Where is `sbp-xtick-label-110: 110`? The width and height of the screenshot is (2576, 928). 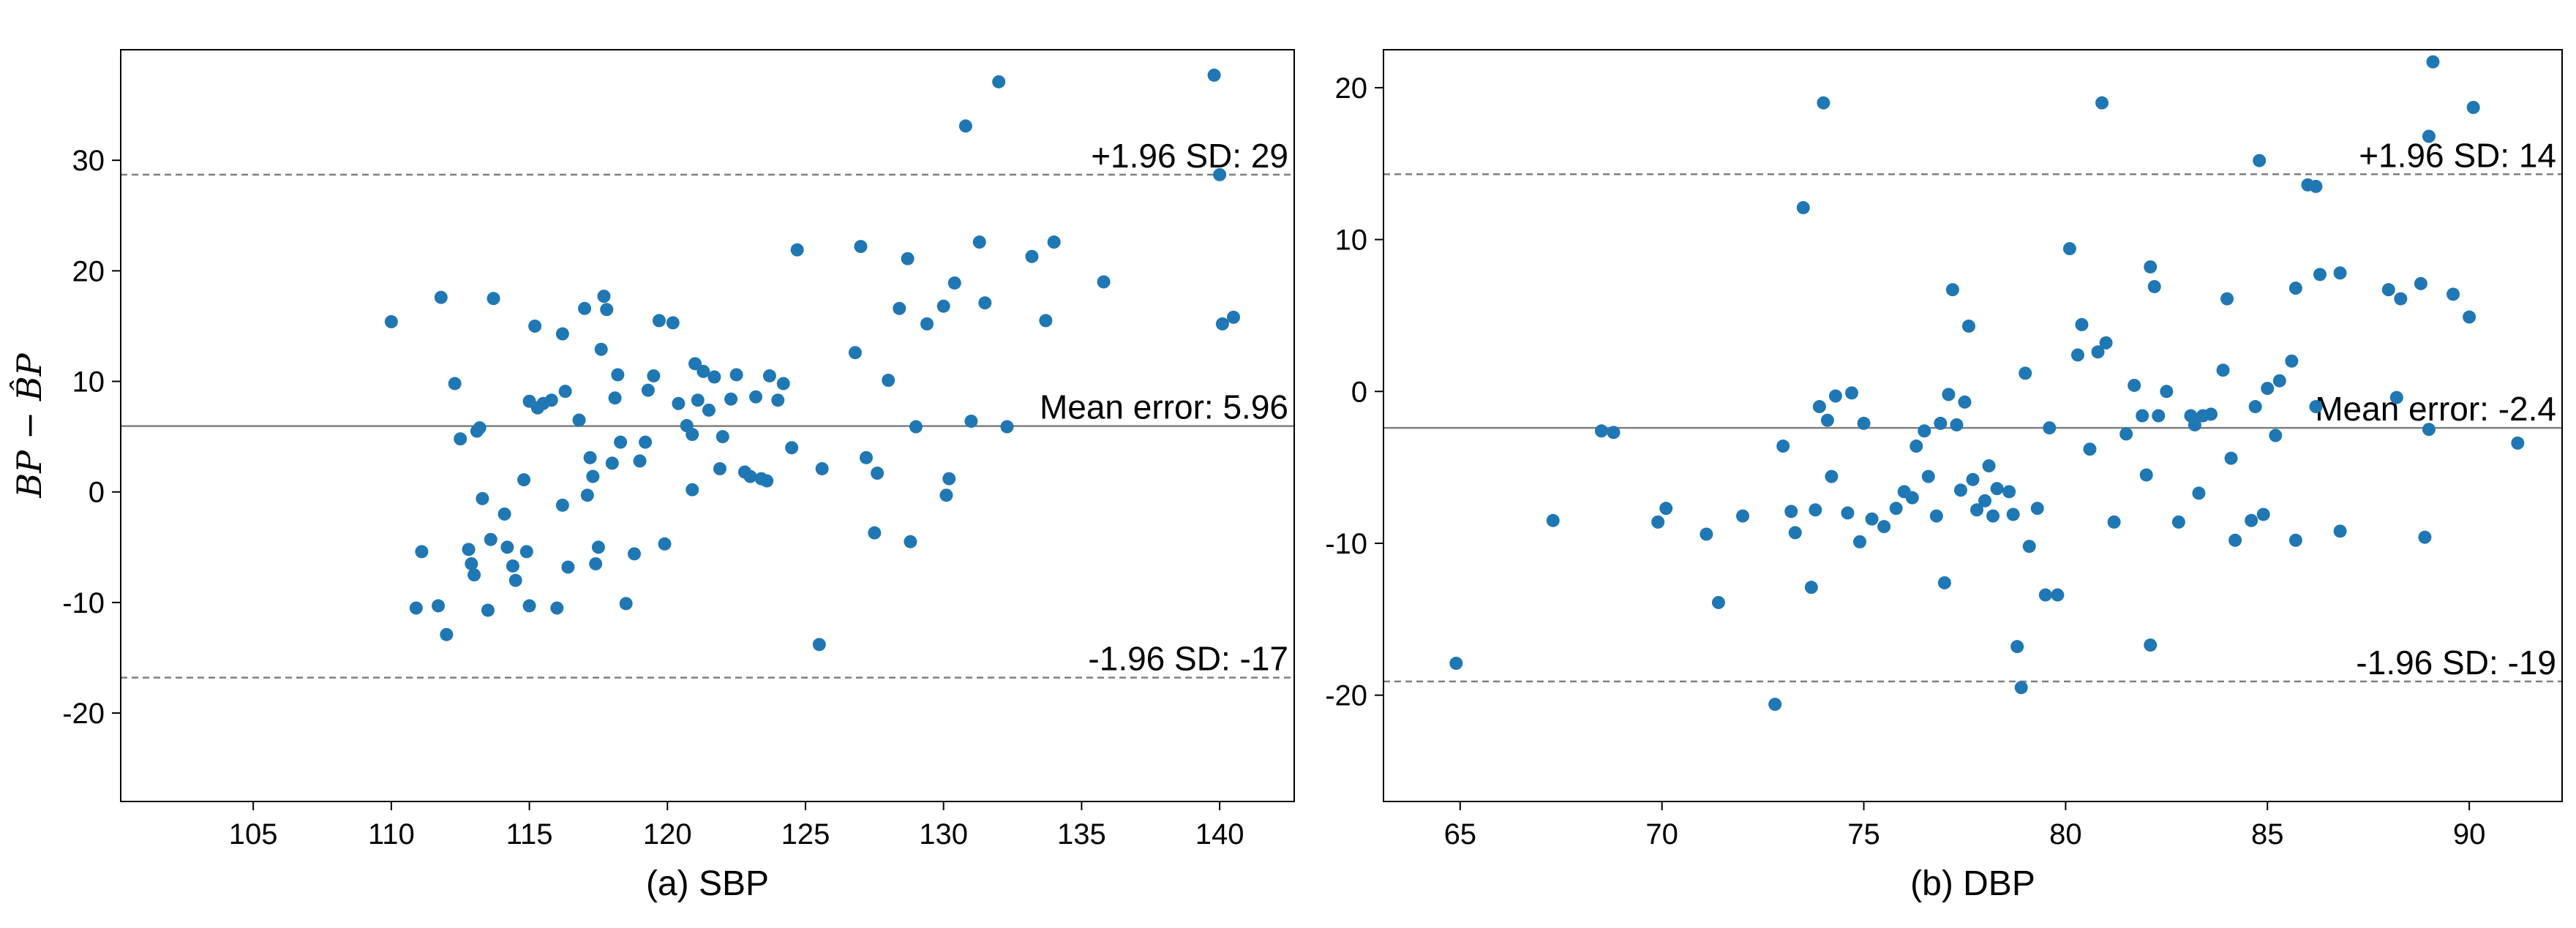 sbp-xtick-label-110: 110 is located at coordinates (391, 834).